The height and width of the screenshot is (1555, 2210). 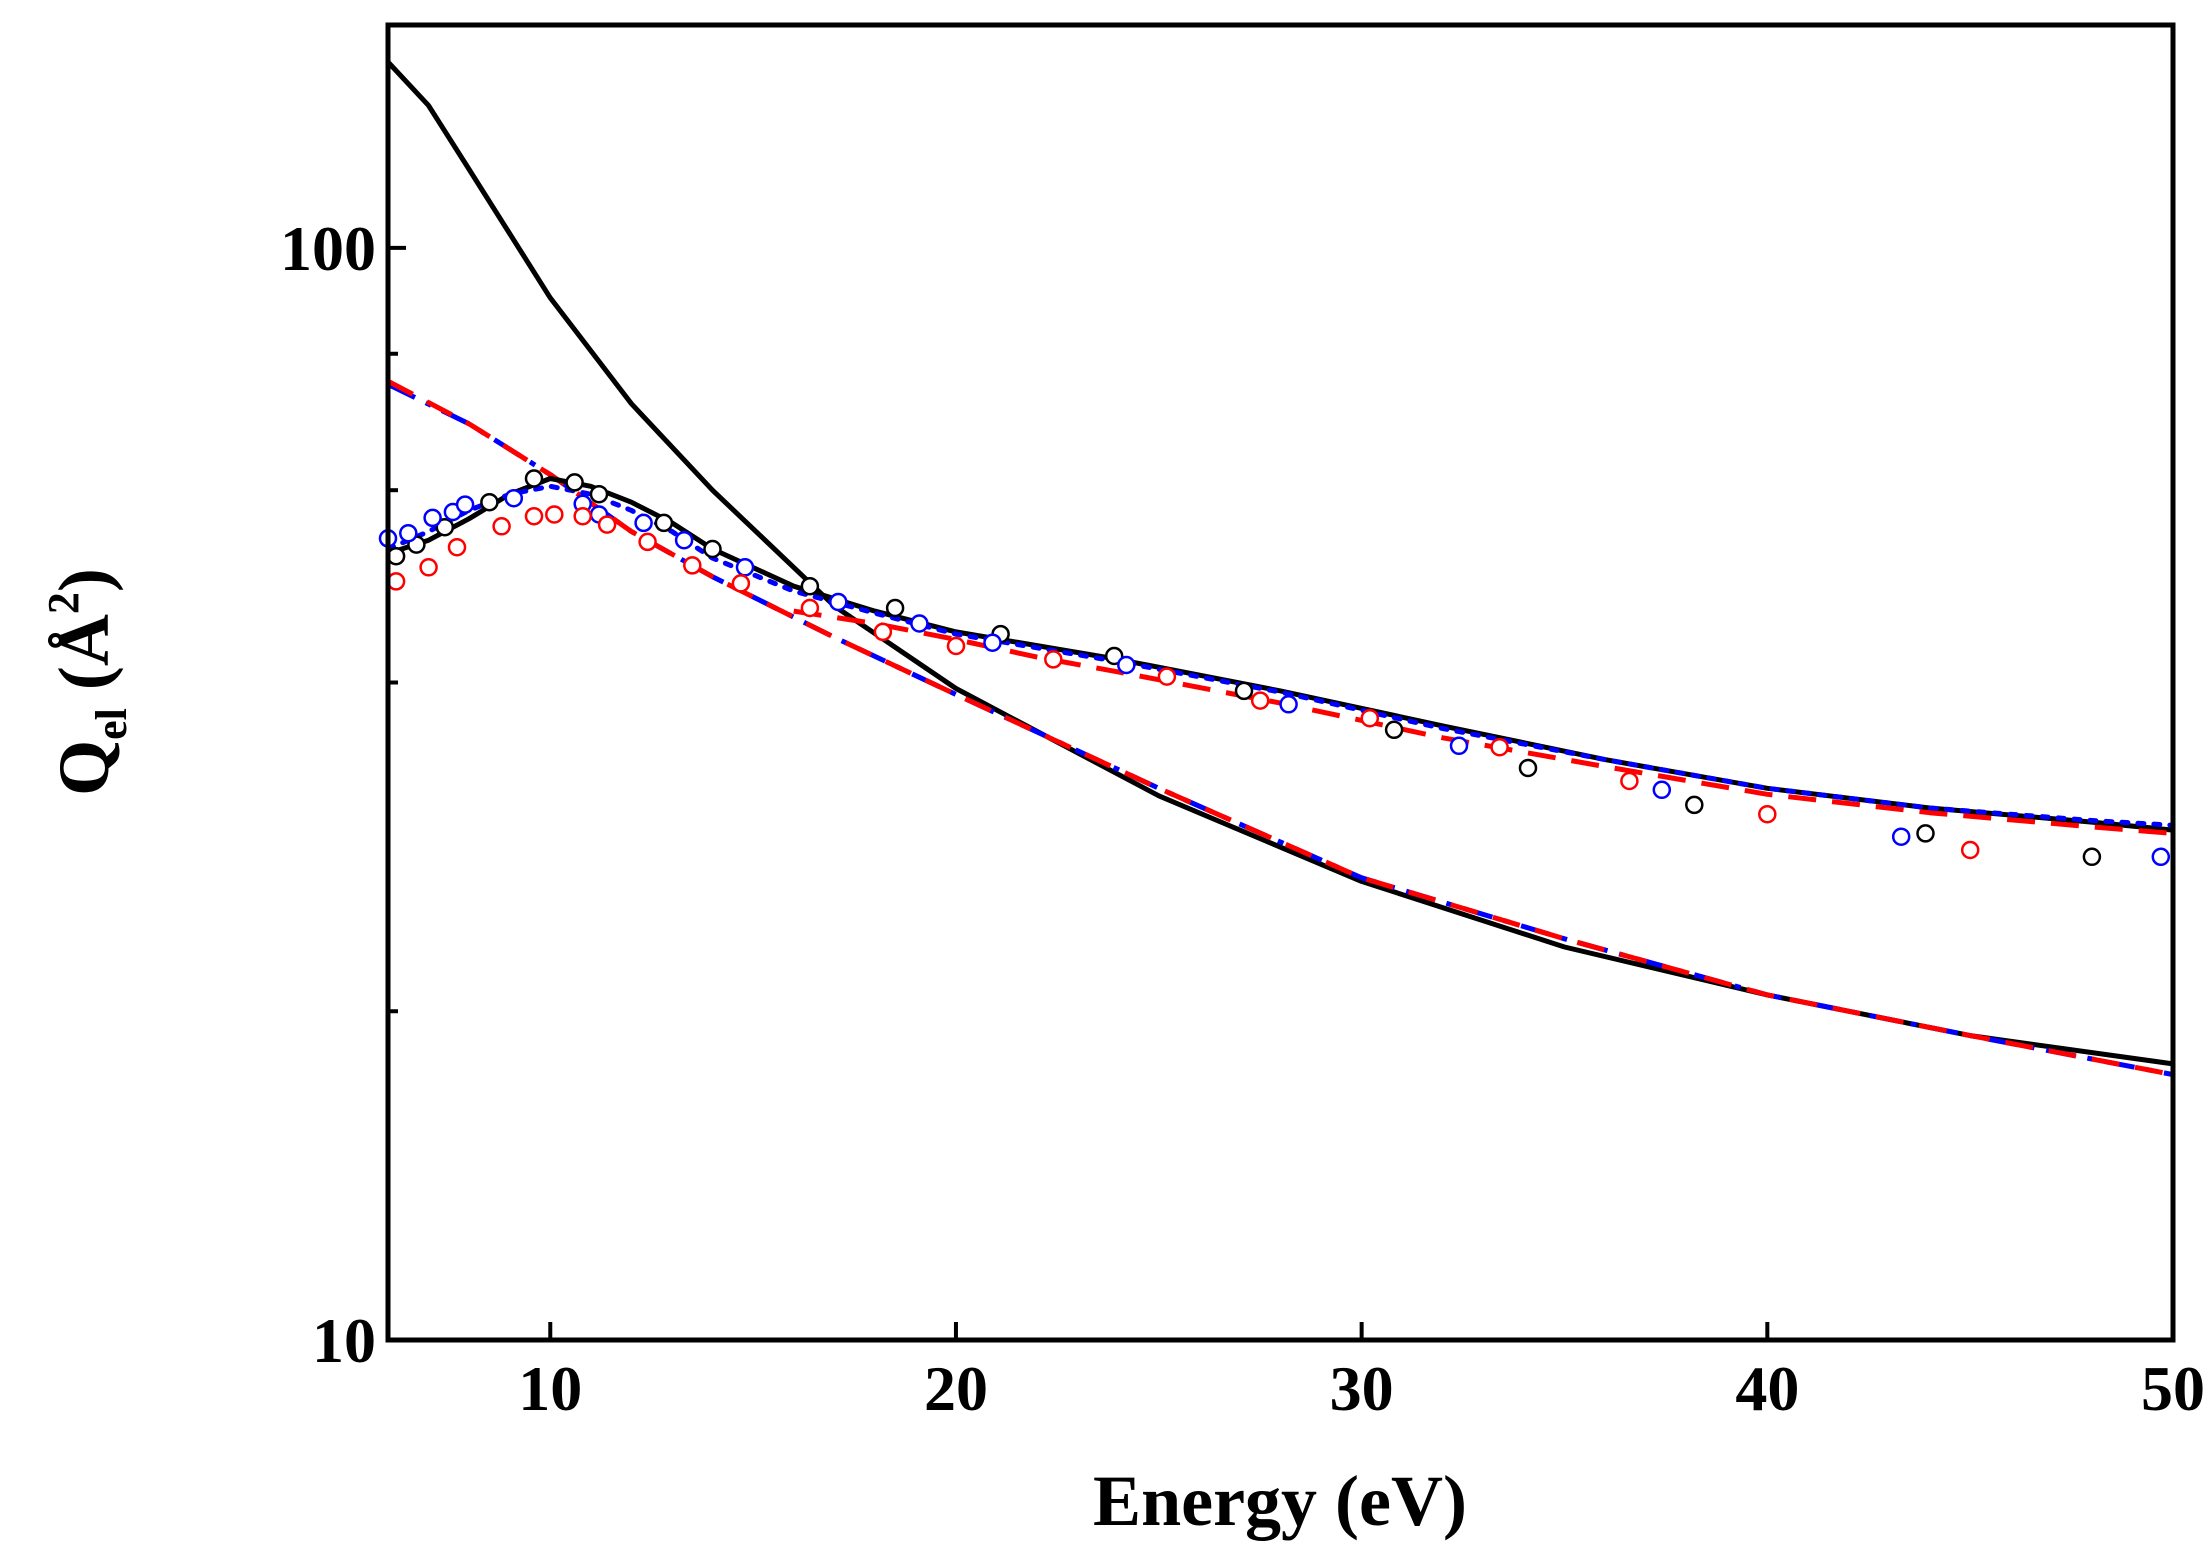 I want to click on y-tick-label: 10, so click(x=344, y=1340).